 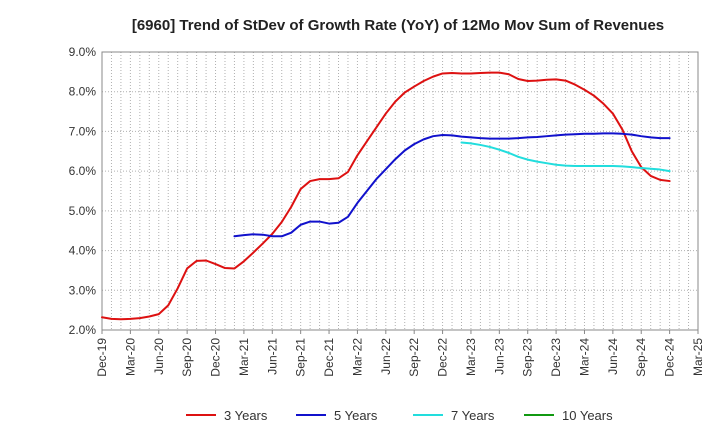 I want to click on x-tick-label: Mar-22, so click(x=357, y=357).